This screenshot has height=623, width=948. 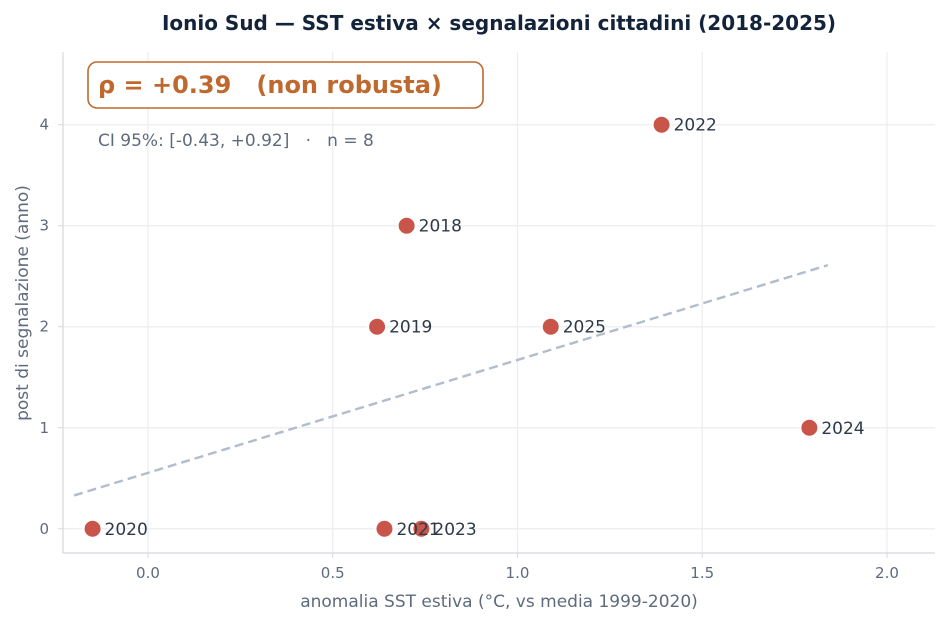 What do you see at coordinates (236, 141) in the screenshot?
I see `ci-annotation: CI 95%: [-0.43, +0.92] · n = 8` at bounding box center [236, 141].